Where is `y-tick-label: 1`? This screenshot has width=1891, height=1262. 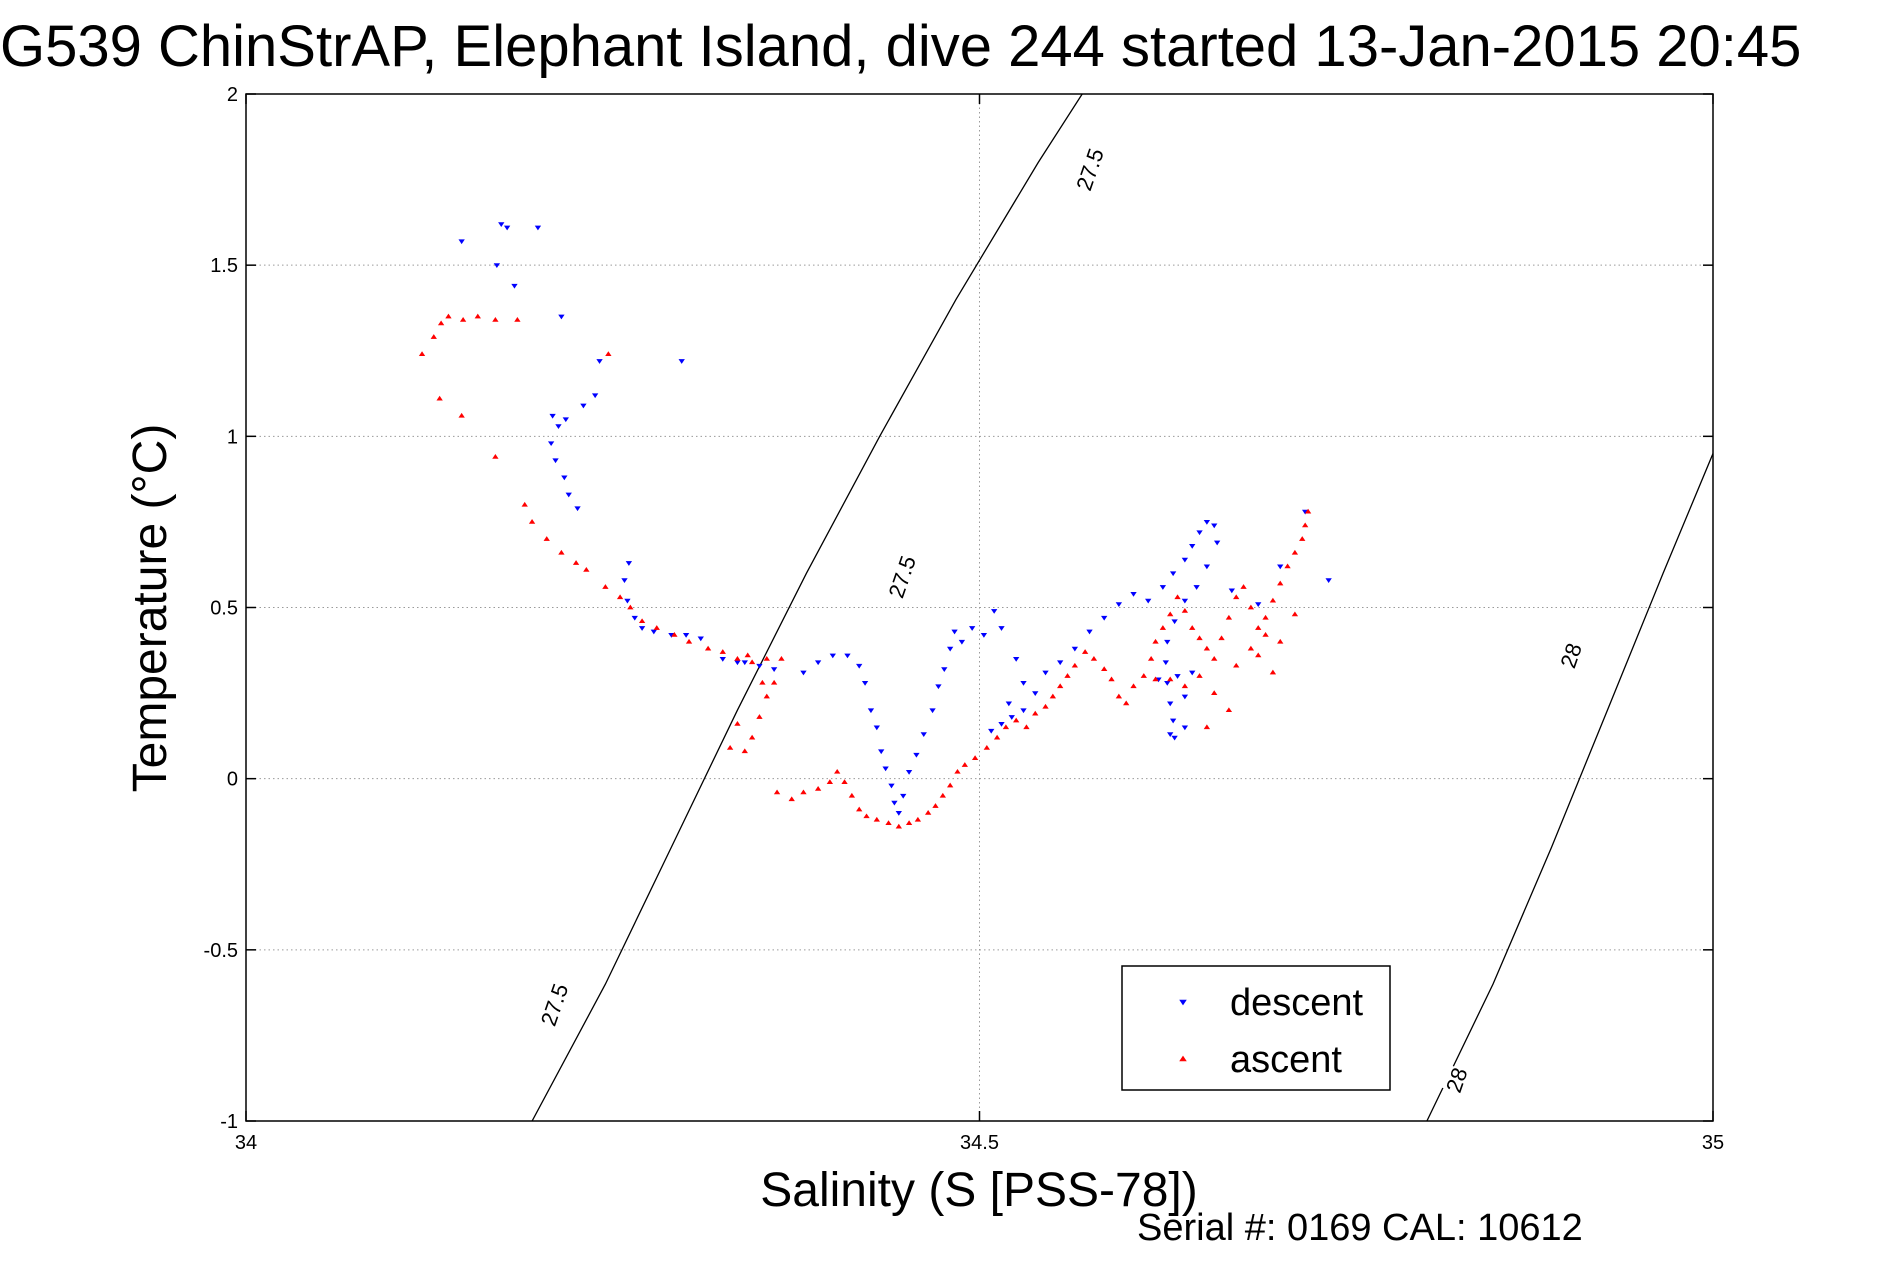 y-tick-label: 1 is located at coordinates (232, 437).